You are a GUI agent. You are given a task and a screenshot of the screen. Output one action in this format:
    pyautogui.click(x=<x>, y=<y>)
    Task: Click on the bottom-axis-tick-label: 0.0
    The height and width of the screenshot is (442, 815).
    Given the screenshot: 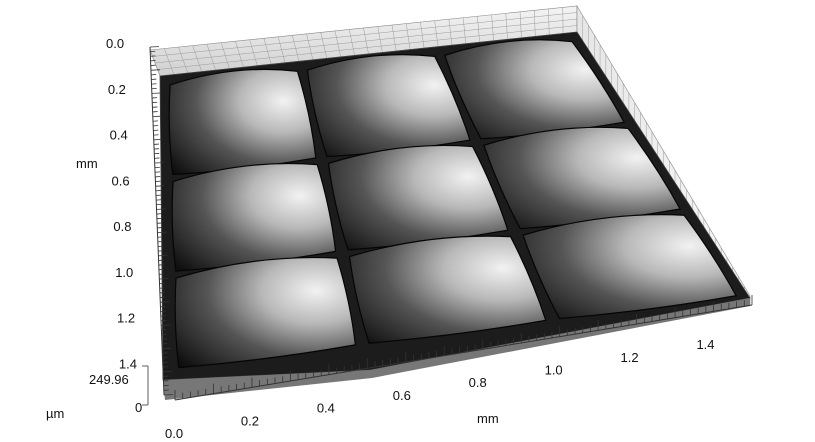 What is the action you would take?
    pyautogui.click(x=174, y=433)
    